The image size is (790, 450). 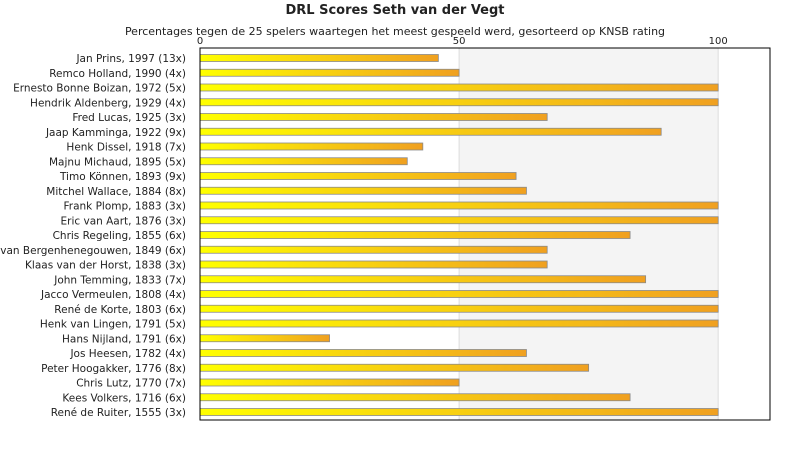 I want to click on category-label: Majnu Michaud, 1895 (5x), so click(x=117, y=162).